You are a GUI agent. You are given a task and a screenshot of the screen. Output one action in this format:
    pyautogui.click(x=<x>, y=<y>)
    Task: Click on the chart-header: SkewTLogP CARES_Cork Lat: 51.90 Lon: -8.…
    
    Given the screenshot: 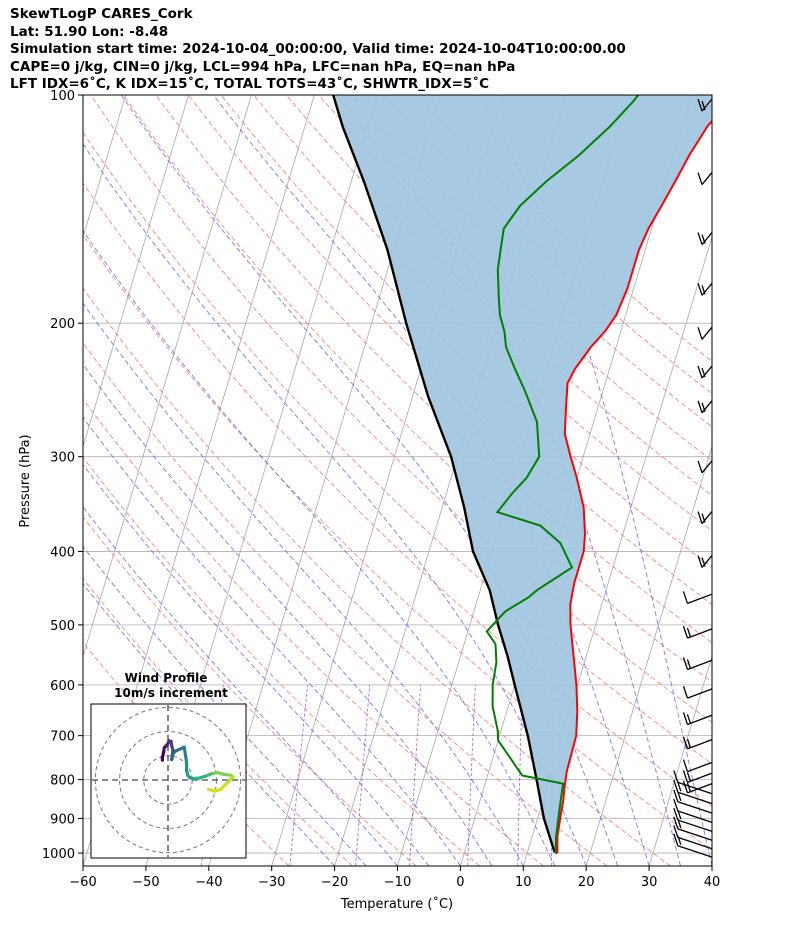 What is the action you would take?
    pyautogui.click(x=318, y=50)
    